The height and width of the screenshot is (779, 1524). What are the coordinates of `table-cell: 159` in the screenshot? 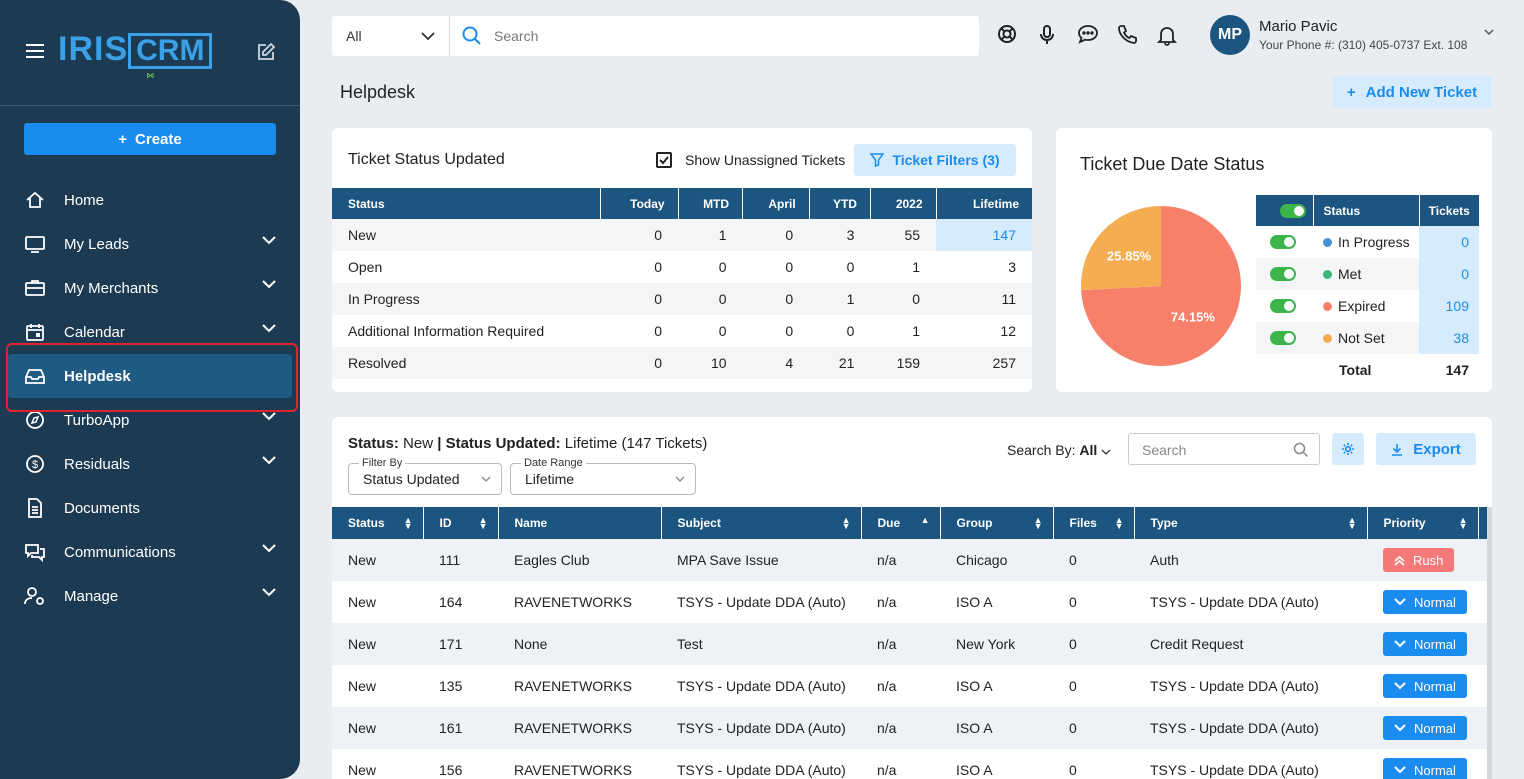 It's located at (903, 363).